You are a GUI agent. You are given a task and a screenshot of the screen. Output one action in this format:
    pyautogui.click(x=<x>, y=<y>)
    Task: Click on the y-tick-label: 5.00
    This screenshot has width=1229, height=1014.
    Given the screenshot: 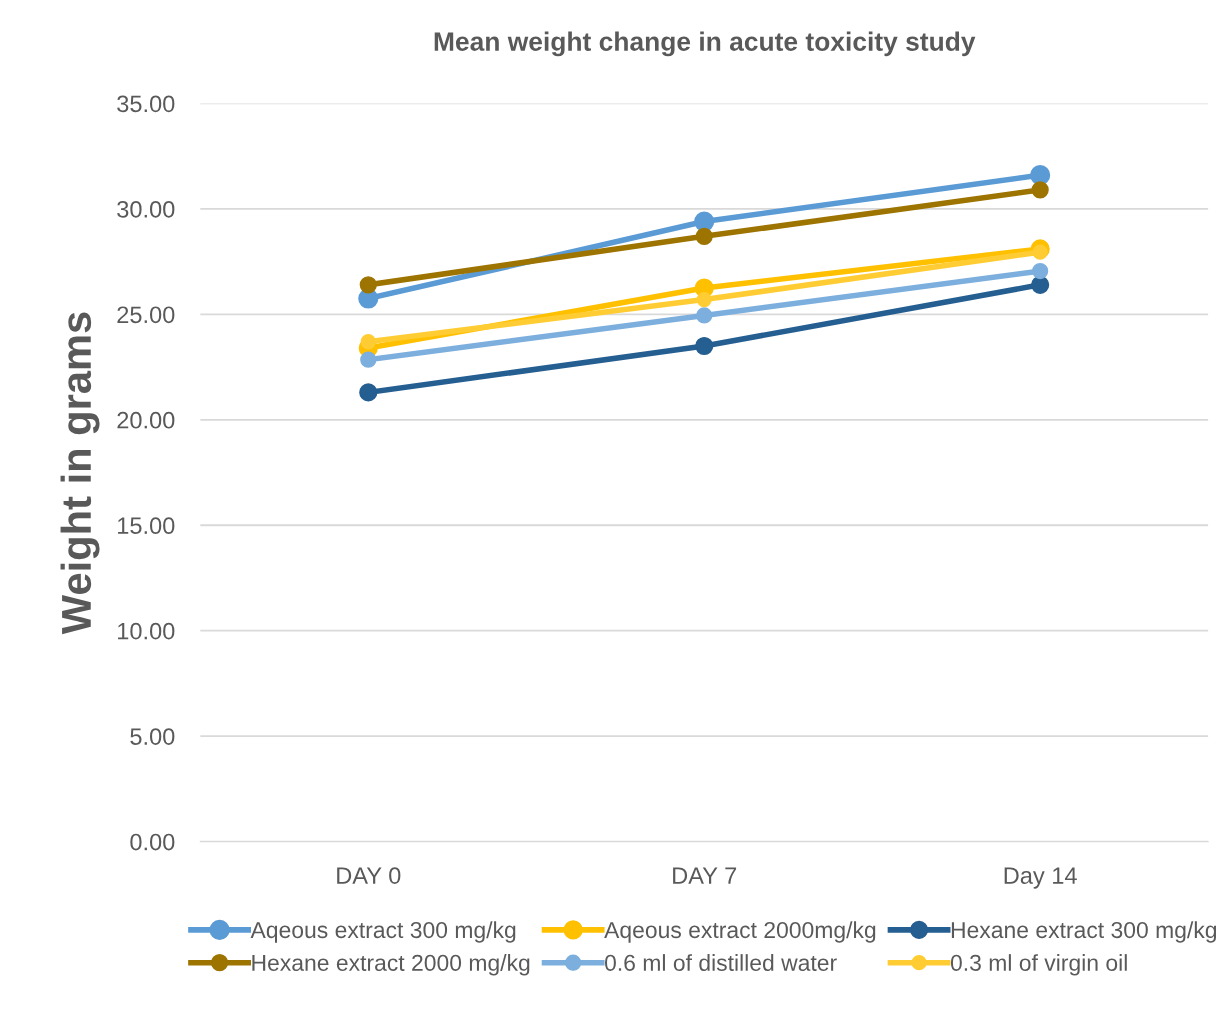 What is the action you would take?
    pyautogui.click(x=152, y=736)
    